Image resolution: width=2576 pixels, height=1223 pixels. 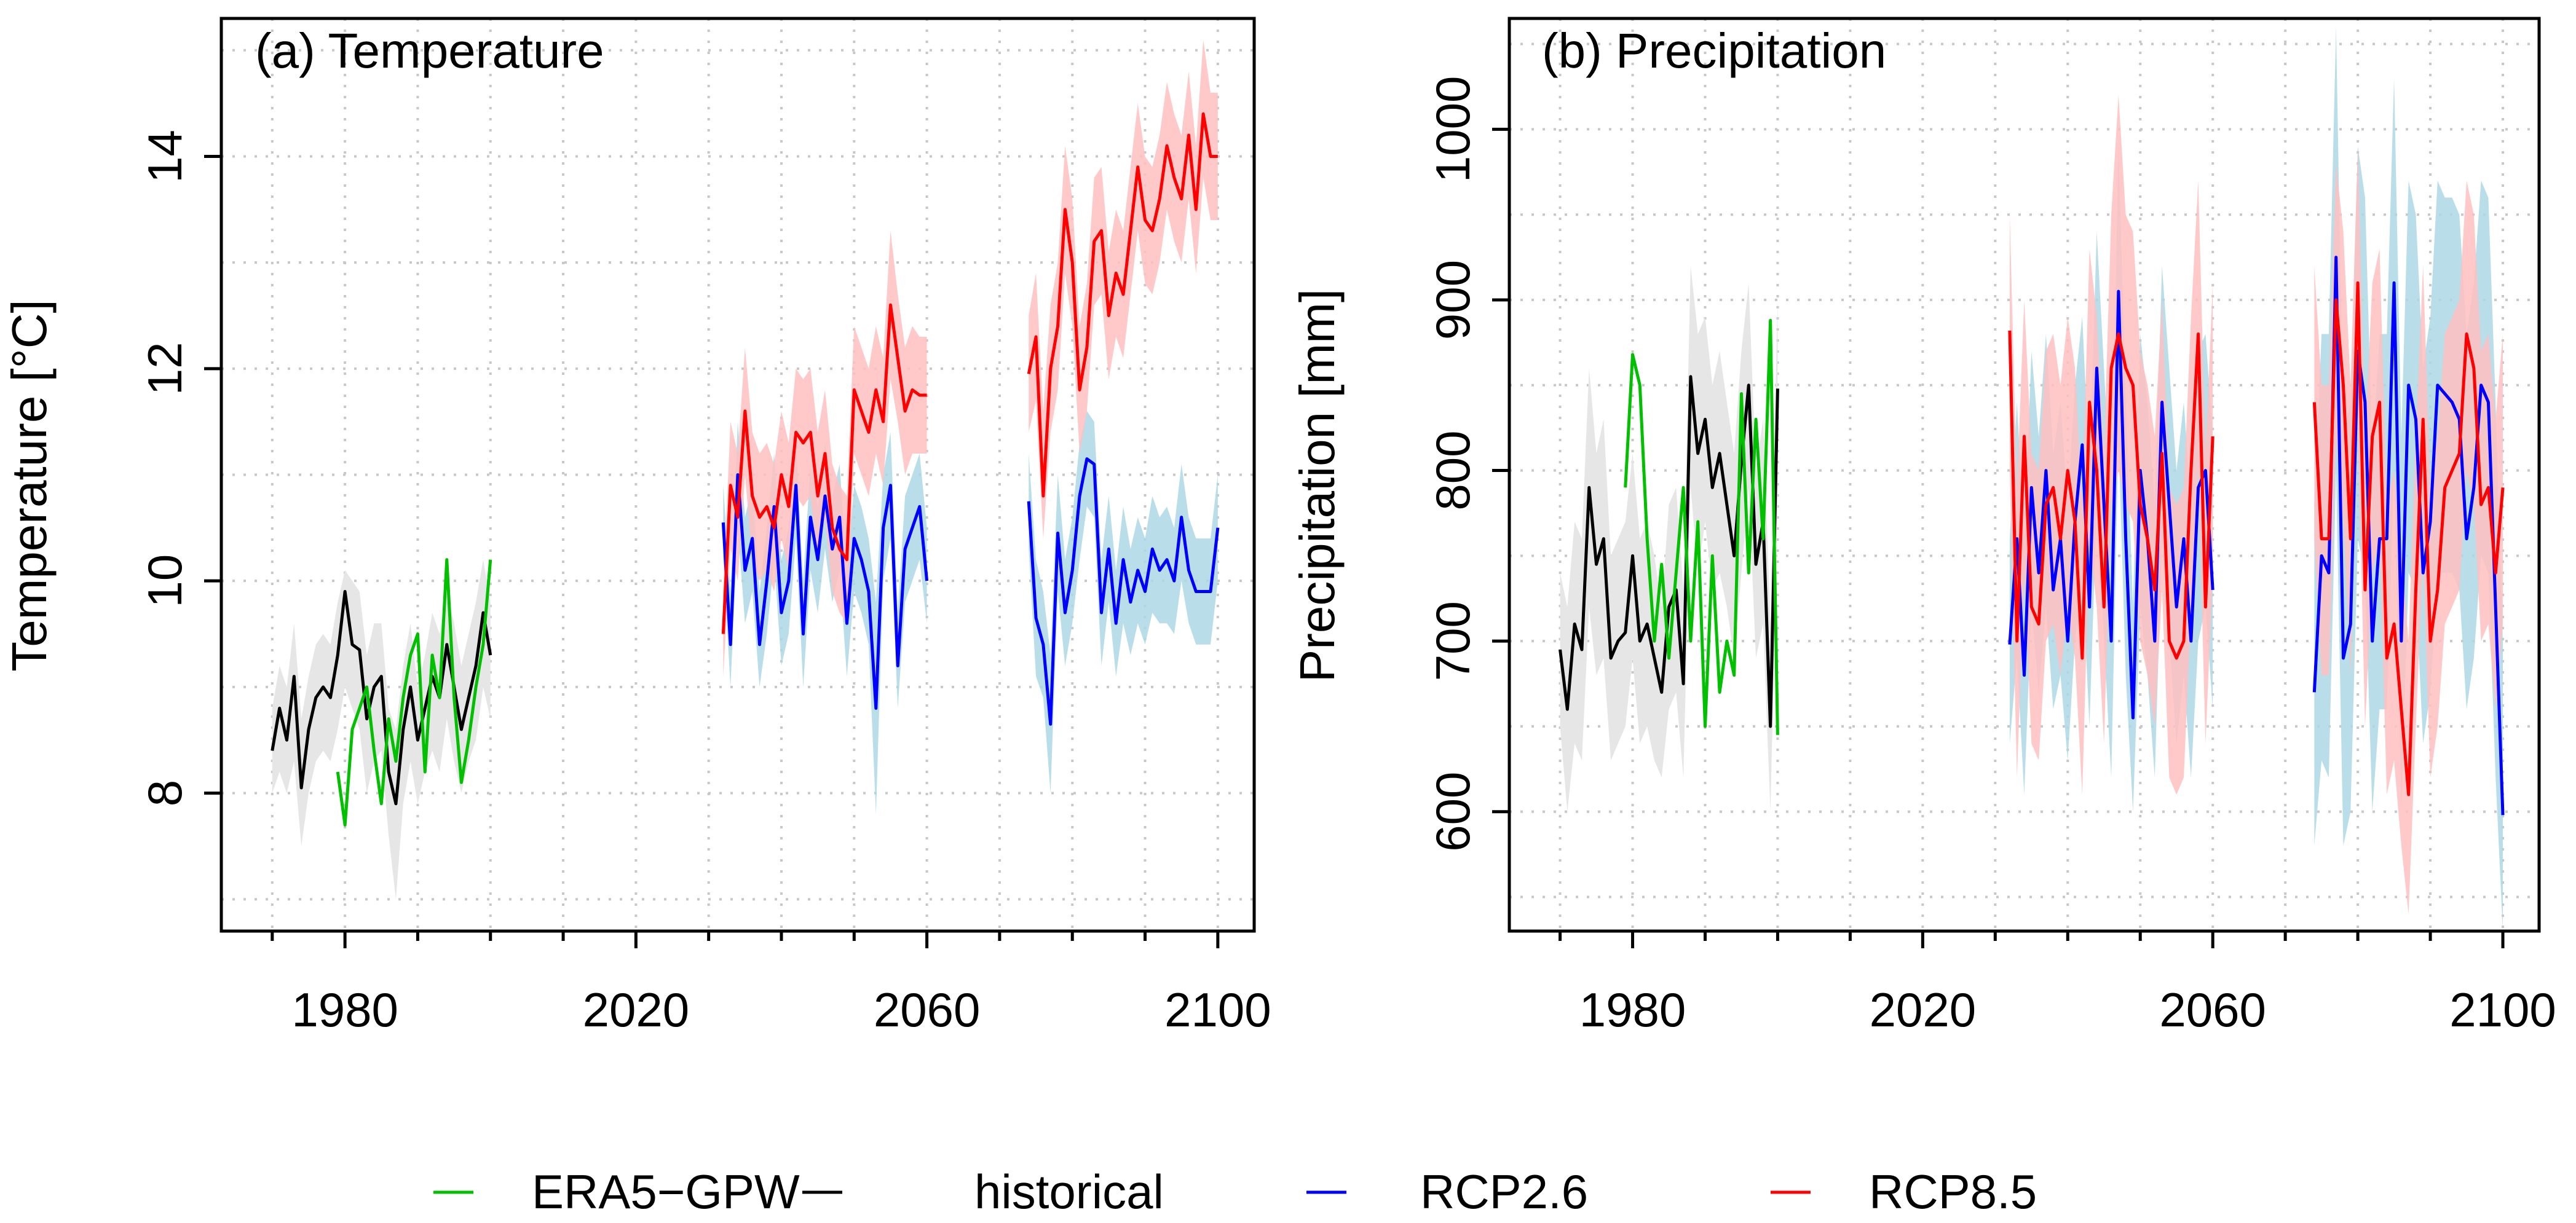 What do you see at coordinates (1453, 641) in the screenshot?
I see `precipitation-y-tick-label: 700` at bounding box center [1453, 641].